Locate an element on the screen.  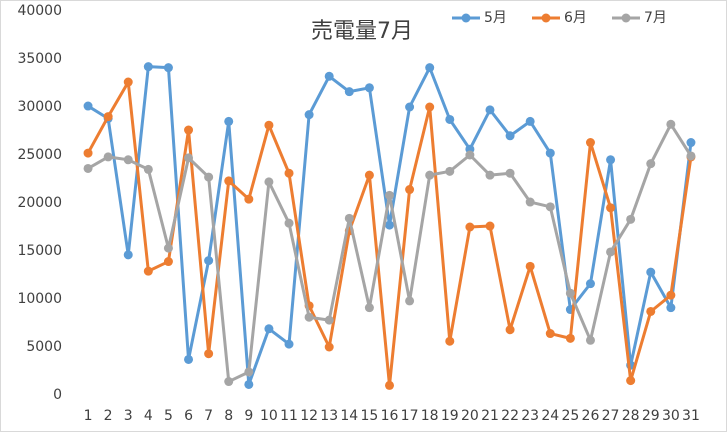
x-tick-label: 23 is located at coordinates (530, 416).